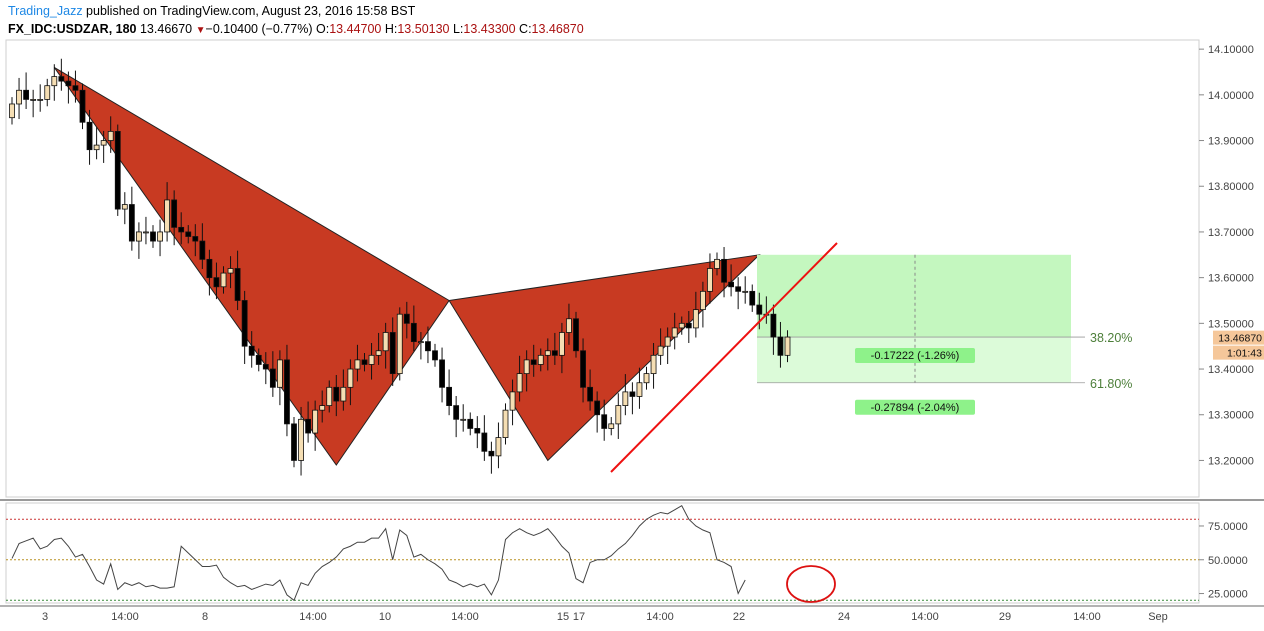  I want to click on last-price-badge, so click(1238, 337).